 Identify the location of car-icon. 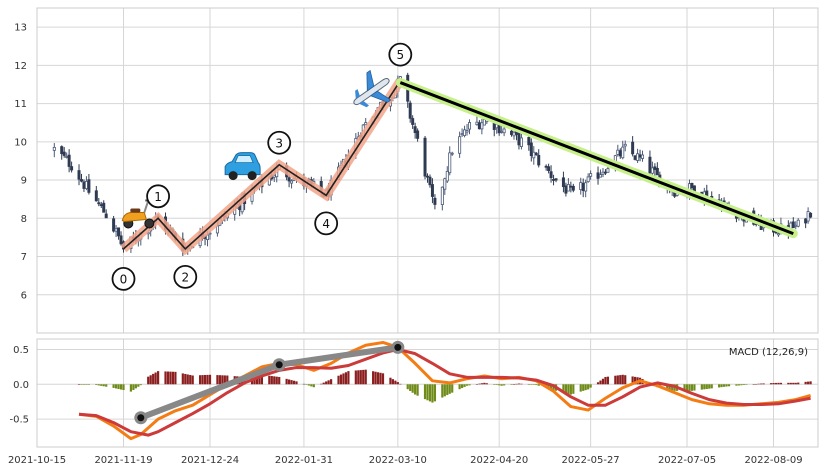
(242, 166).